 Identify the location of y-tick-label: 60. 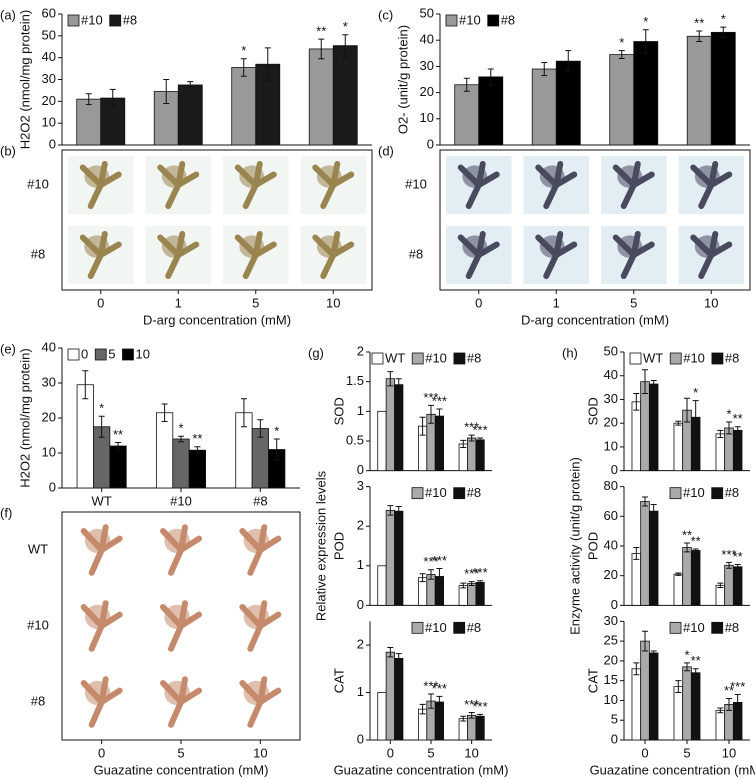
(611, 515).